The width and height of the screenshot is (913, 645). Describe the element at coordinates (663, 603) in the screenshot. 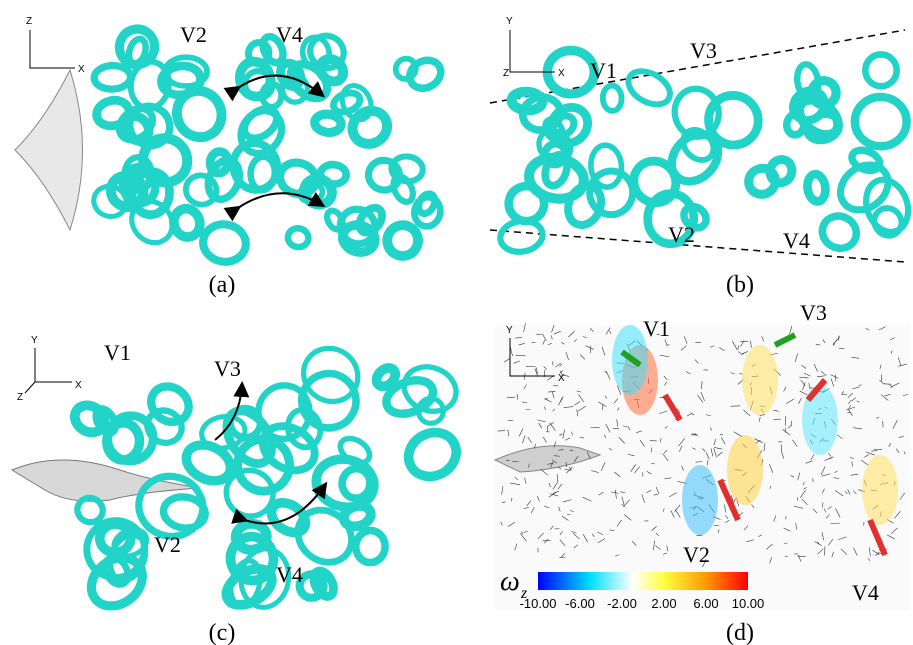

I see `colorbar-tick-label: 2.00` at that location.